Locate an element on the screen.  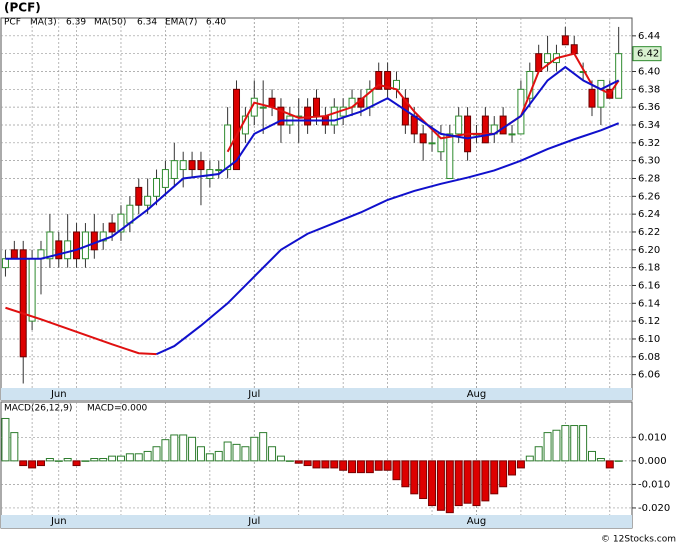
x-tick-label: Aug is located at coordinates (477, 521).